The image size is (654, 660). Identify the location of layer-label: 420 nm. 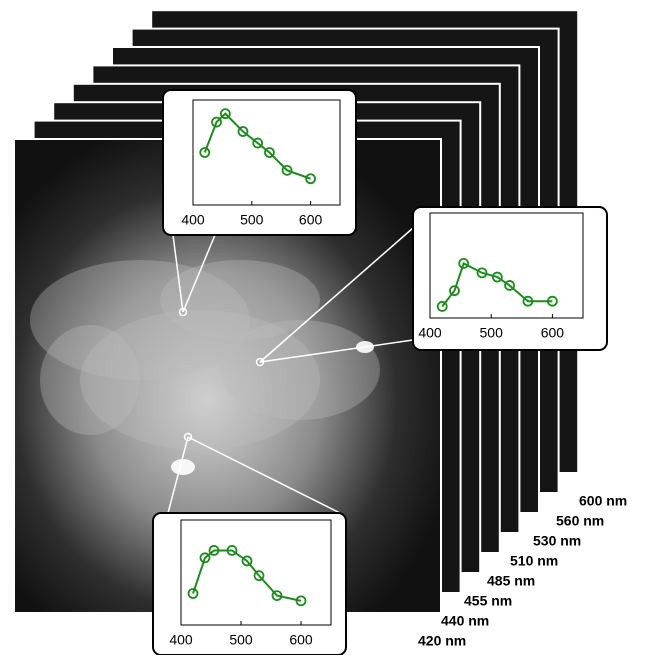
(442, 641).